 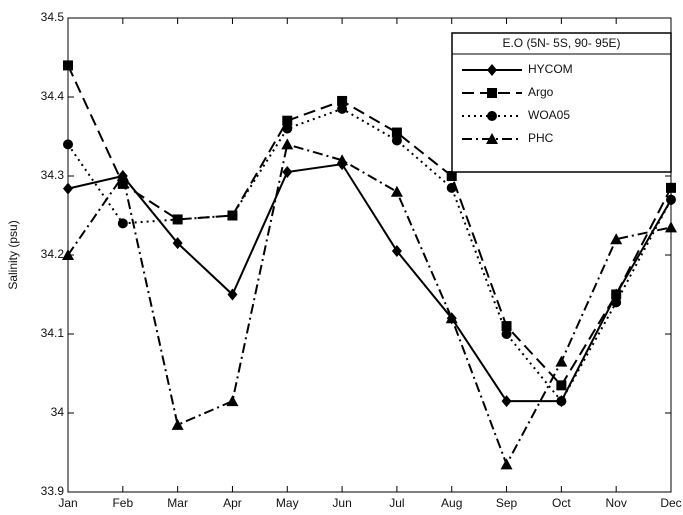 What do you see at coordinates (122, 503) in the screenshot?
I see `x-tick-label: Feb` at bounding box center [122, 503].